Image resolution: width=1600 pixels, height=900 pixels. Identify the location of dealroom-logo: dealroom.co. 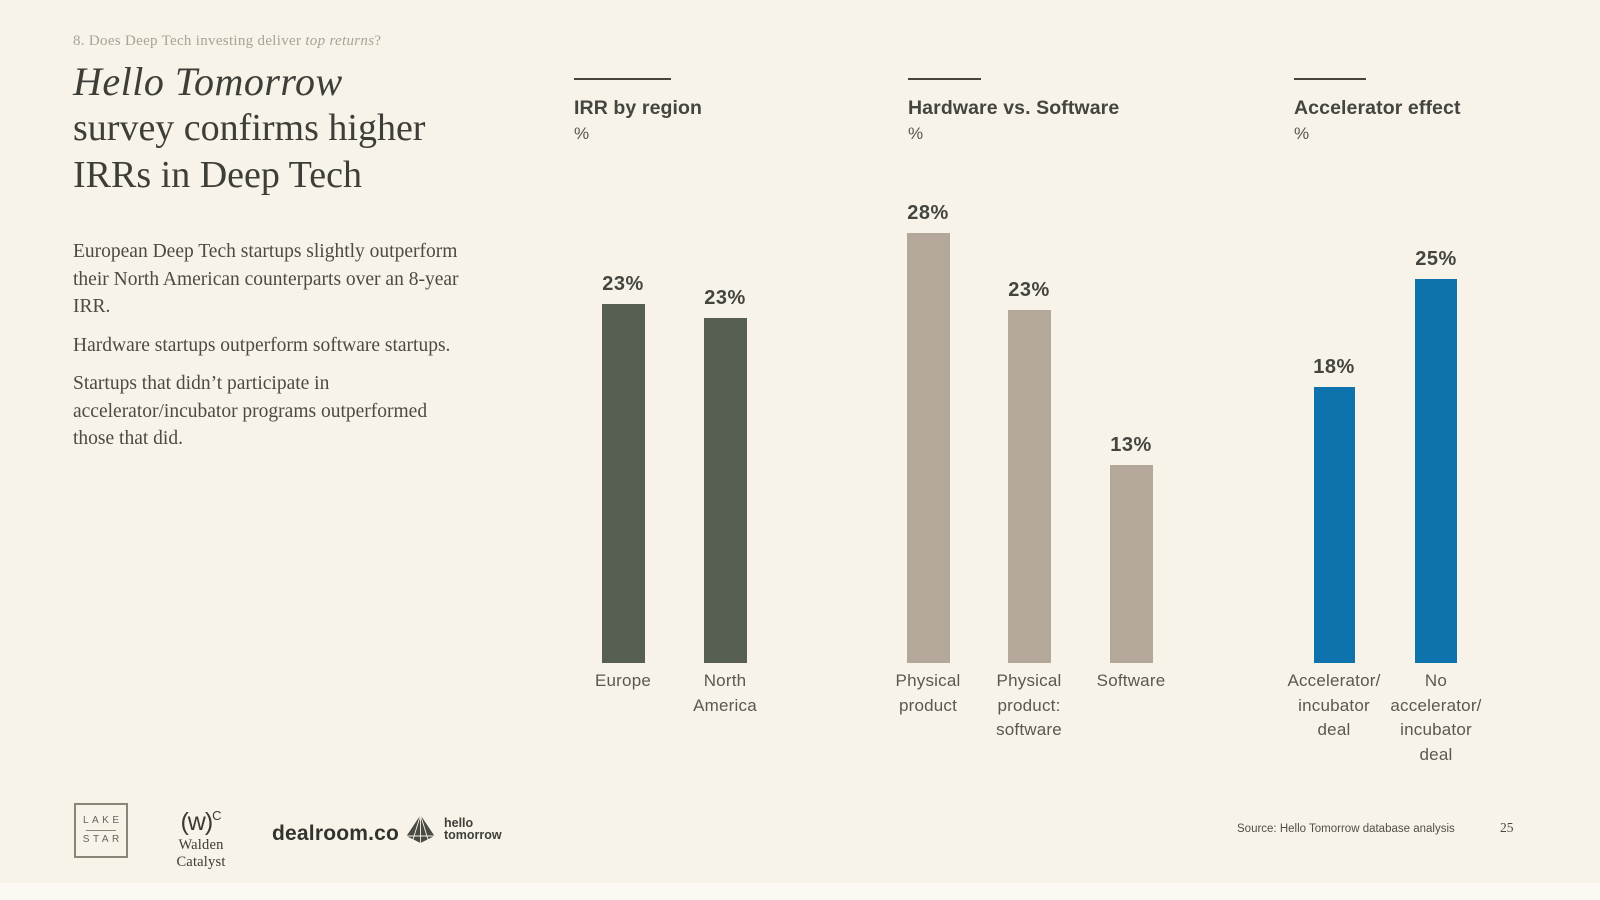
(336, 833).